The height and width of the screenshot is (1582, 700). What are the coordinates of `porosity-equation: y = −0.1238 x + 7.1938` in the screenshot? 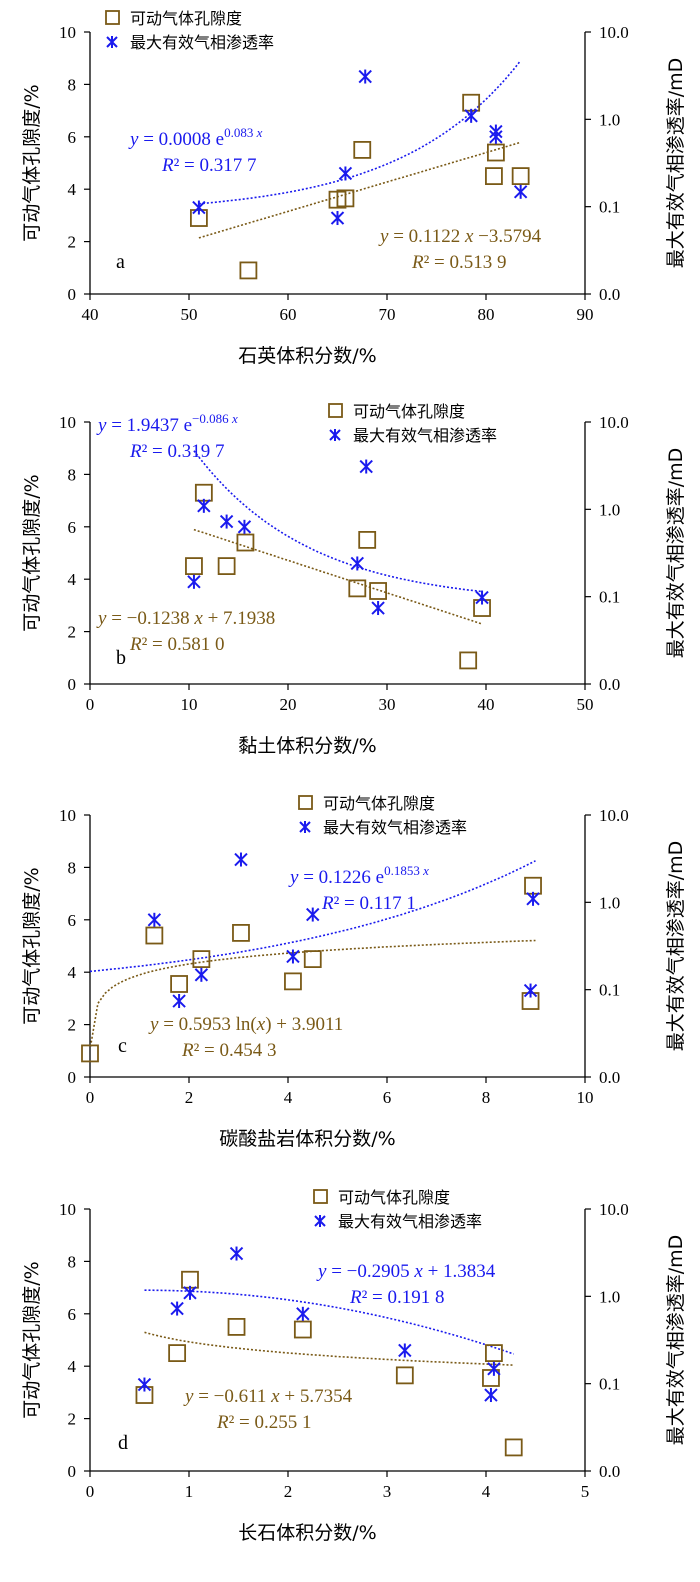 It's located at (185, 618).